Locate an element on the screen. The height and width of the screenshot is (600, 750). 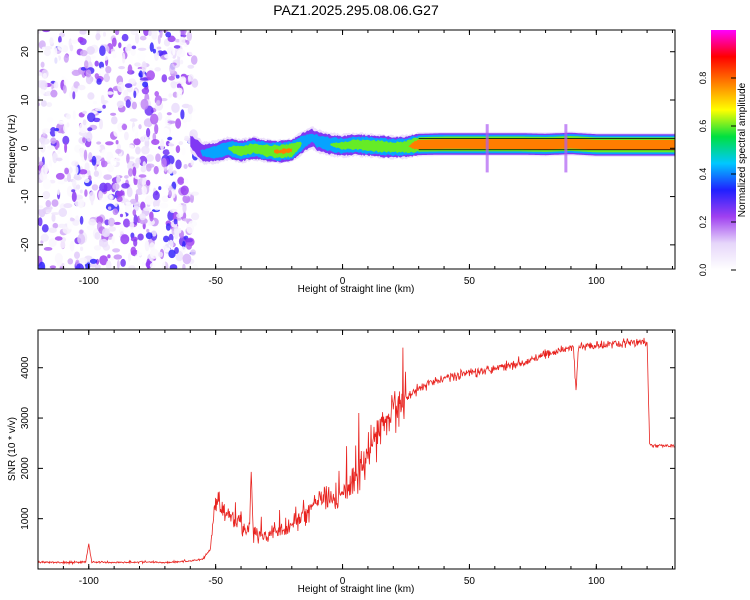
spectrogram-x-tick-label: -100 is located at coordinates (89, 281).